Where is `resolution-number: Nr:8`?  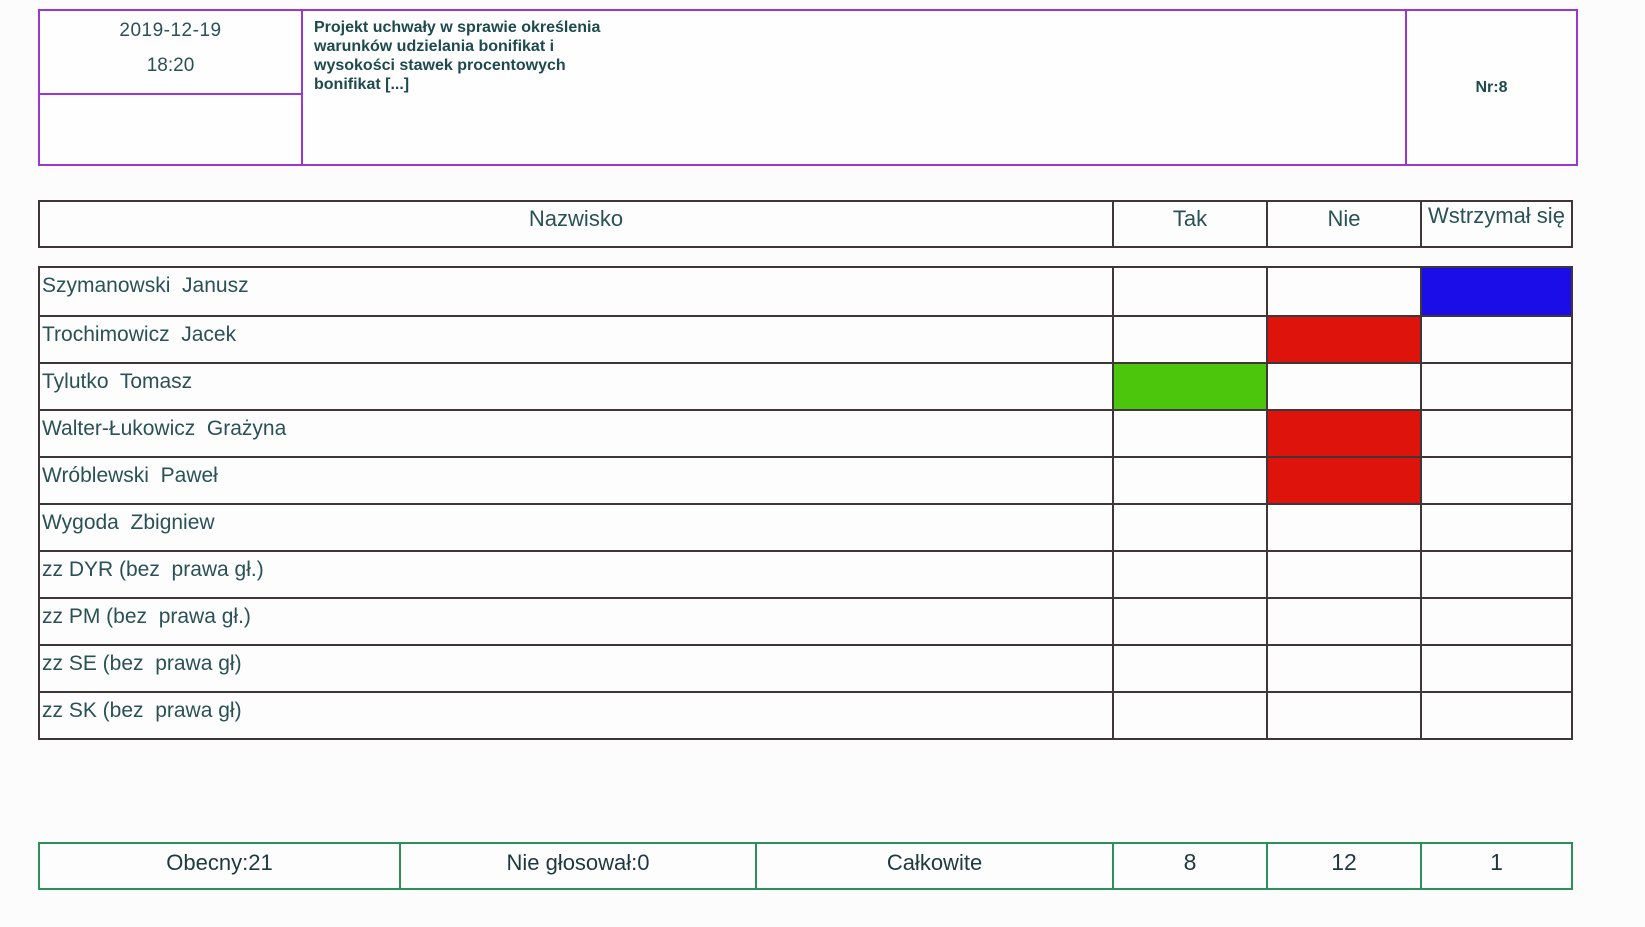 resolution-number: Nr:8 is located at coordinates (1491, 87).